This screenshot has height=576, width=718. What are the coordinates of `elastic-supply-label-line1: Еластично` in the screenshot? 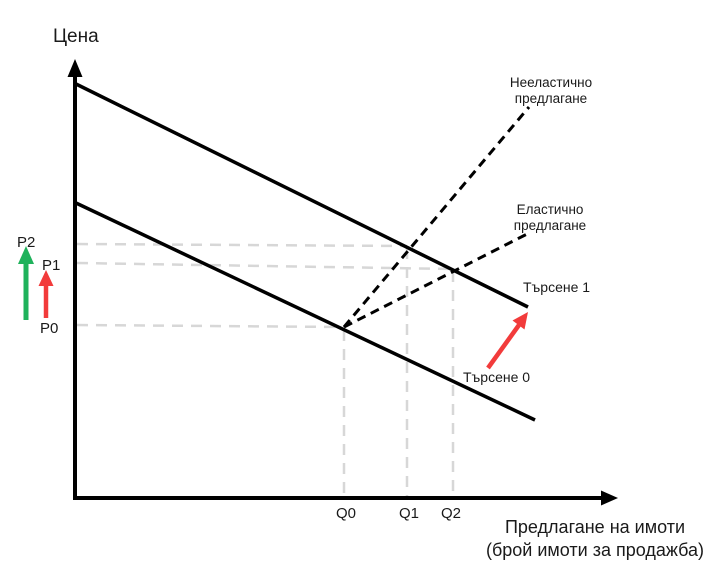 It's located at (550, 209).